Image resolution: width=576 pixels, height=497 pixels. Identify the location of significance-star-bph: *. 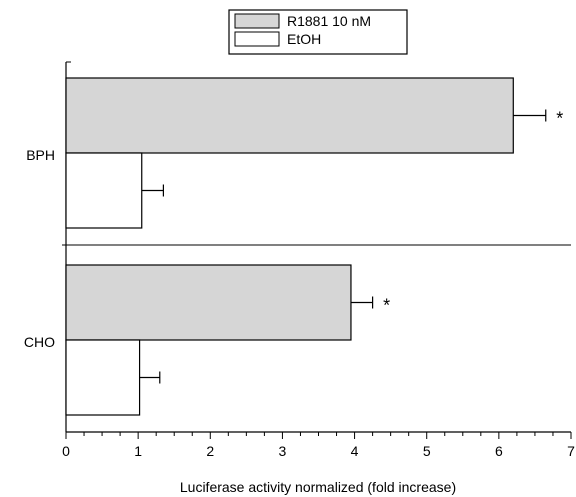
(559, 119).